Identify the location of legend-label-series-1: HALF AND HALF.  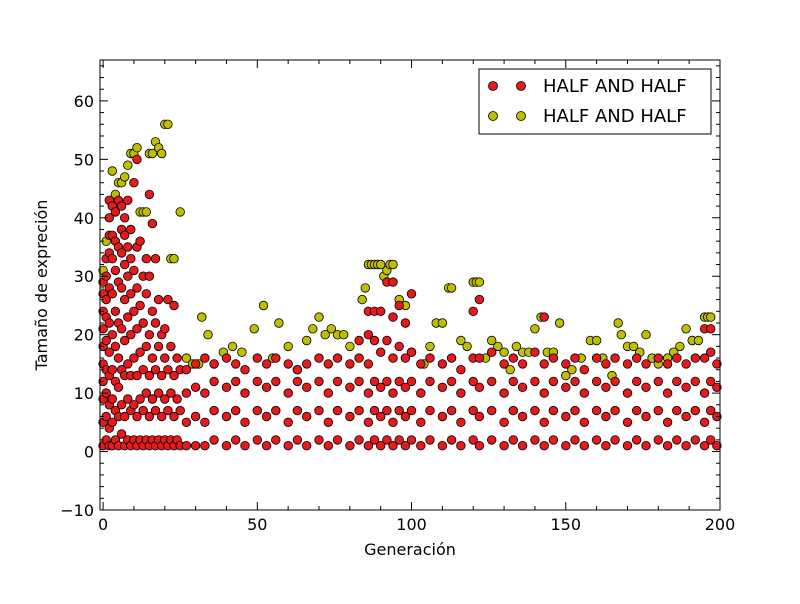
(615, 86).